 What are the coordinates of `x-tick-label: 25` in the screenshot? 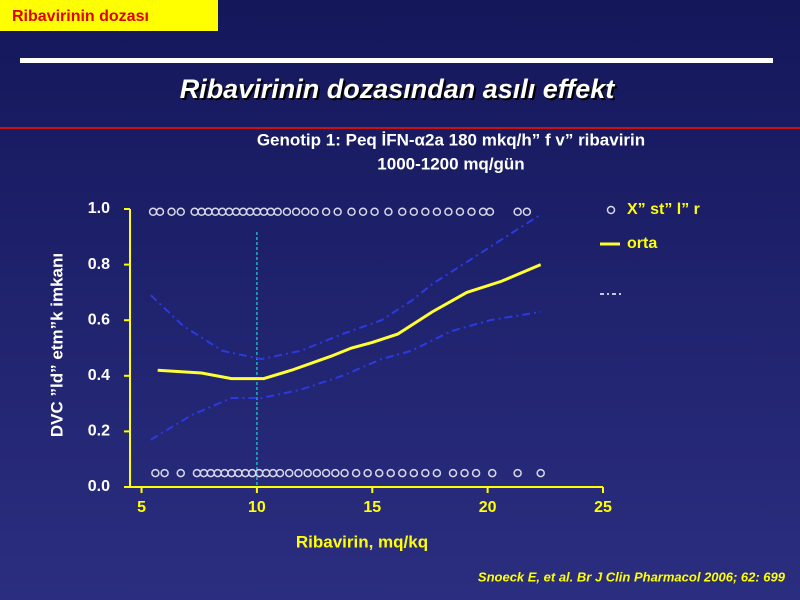 It's located at (603, 507).